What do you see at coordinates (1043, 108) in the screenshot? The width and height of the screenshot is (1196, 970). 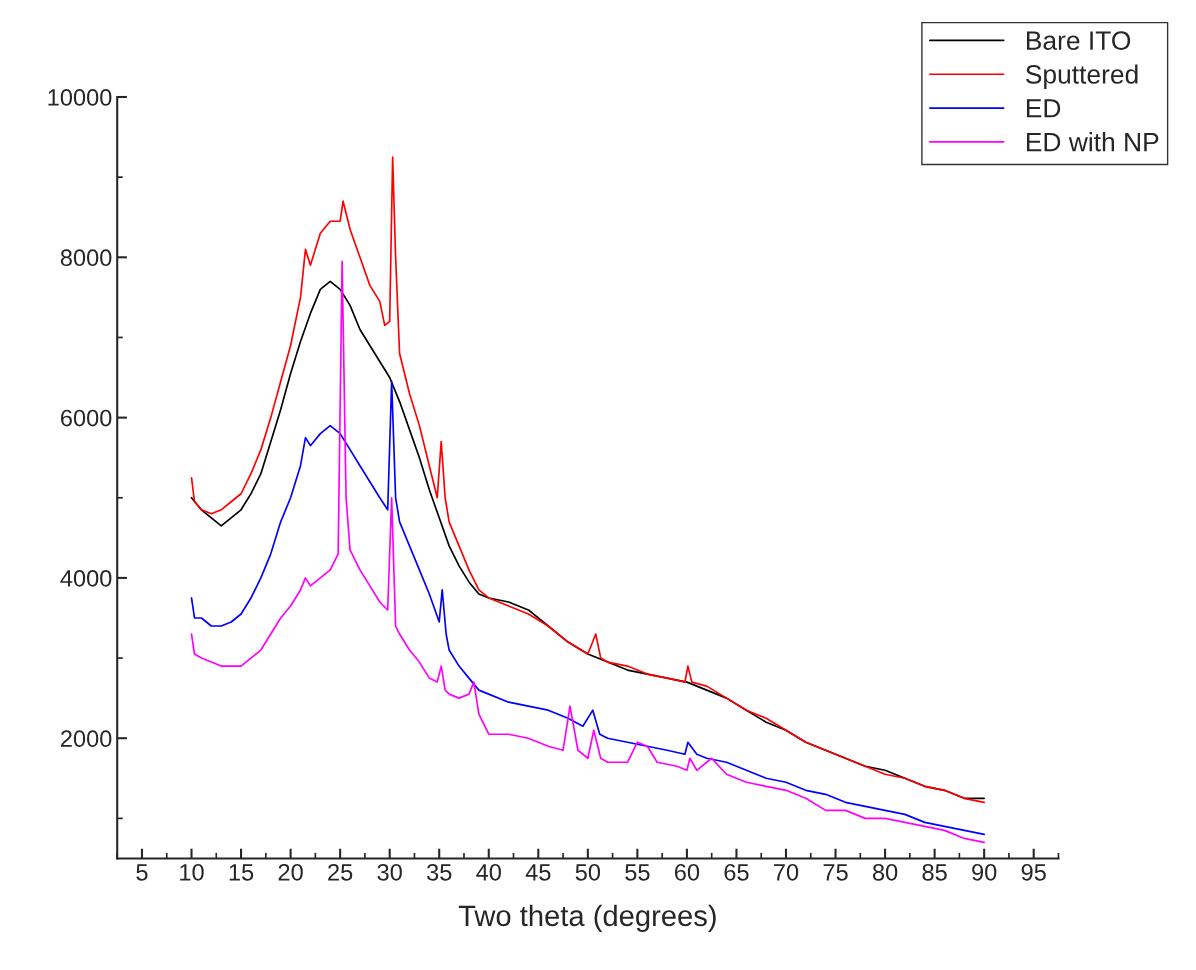 I see `legend-label: ED` at bounding box center [1043, 108].